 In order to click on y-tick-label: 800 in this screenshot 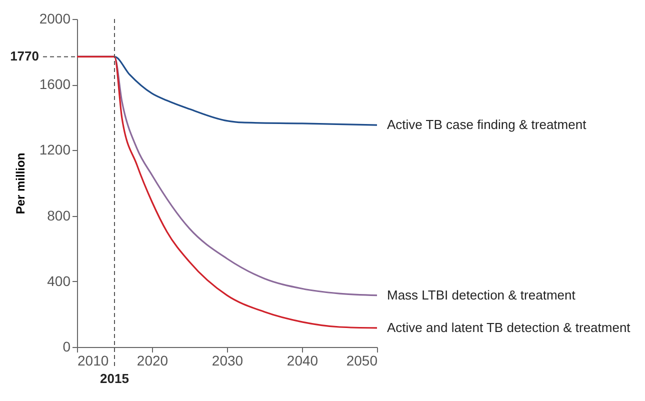, I will do `click(59, 215)`.